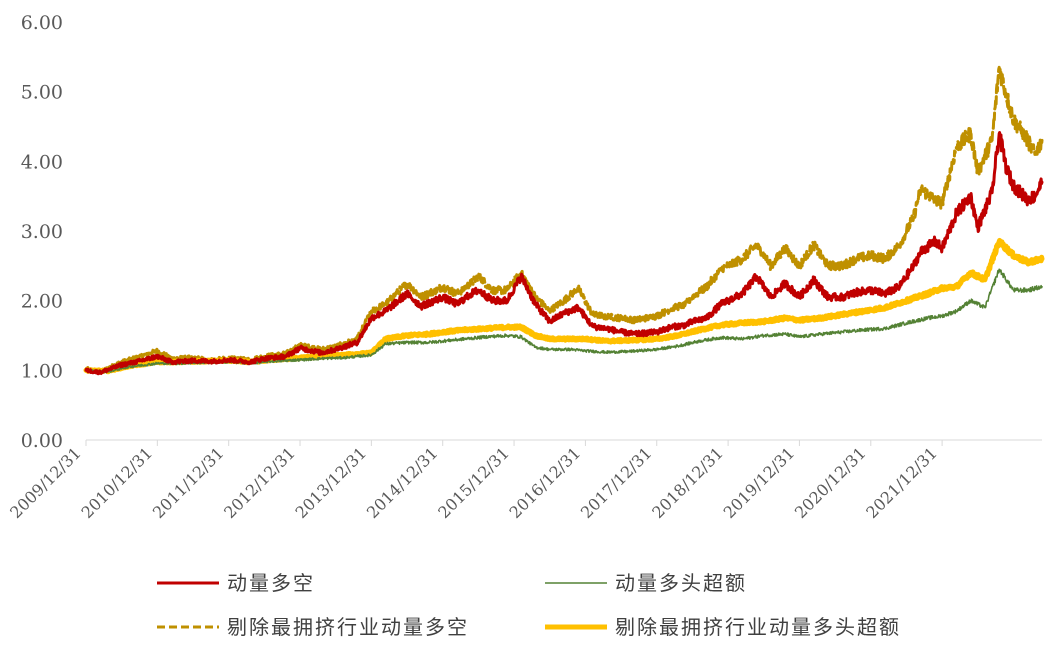 The height and width of the screenshot is (655, 1056). What do you see at coordinates (42, 93) in the screenshot?
I see `y-tick-label: 5.00` at bounding box center [42, 93].